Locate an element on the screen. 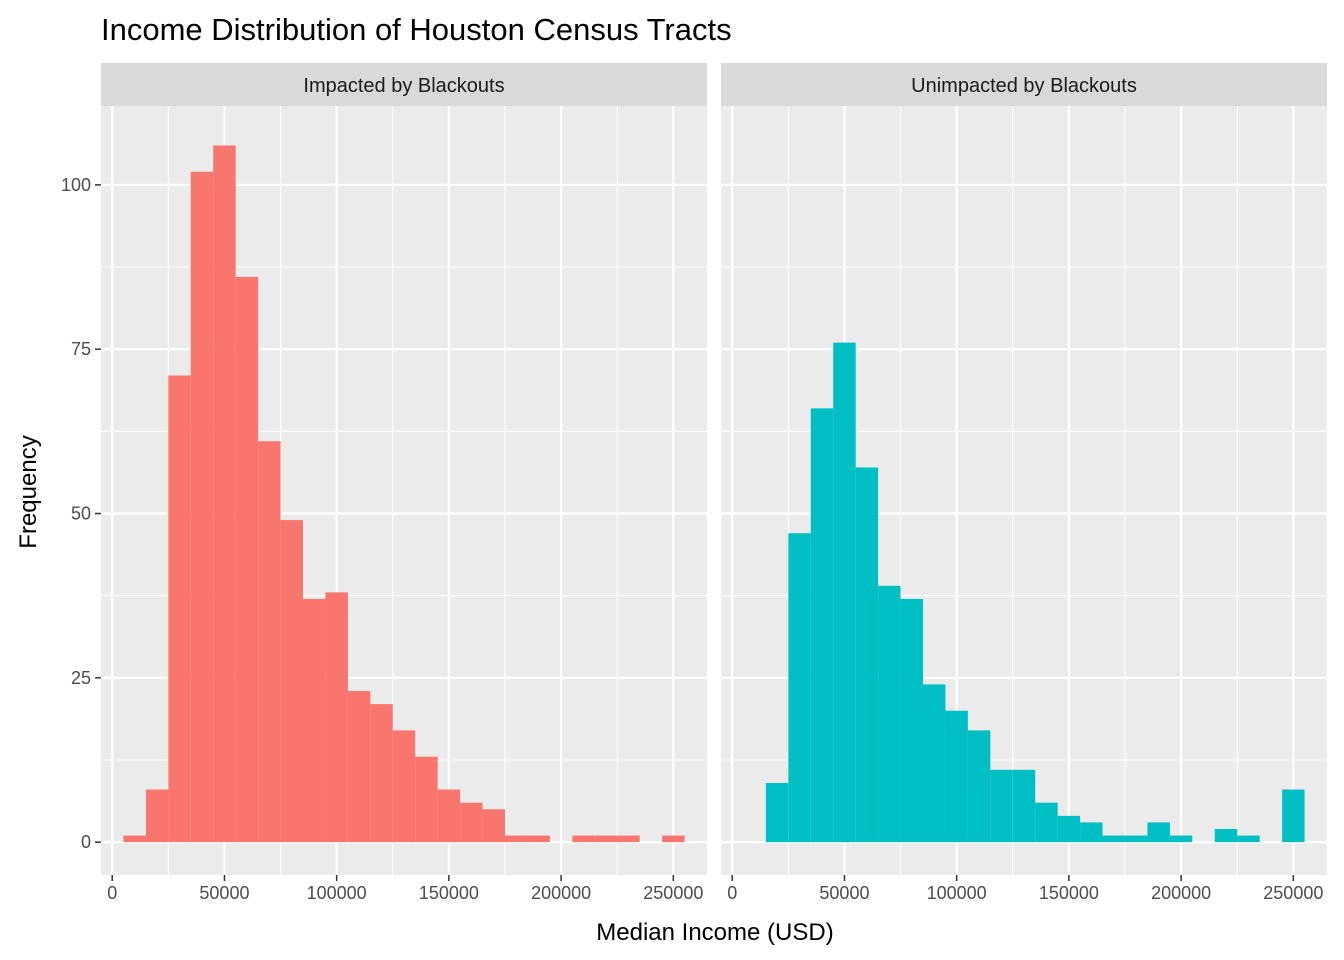 The height and width of the screenshot is (960, 1344). y-tick-label: 75 is located at coordinates (81, 349).